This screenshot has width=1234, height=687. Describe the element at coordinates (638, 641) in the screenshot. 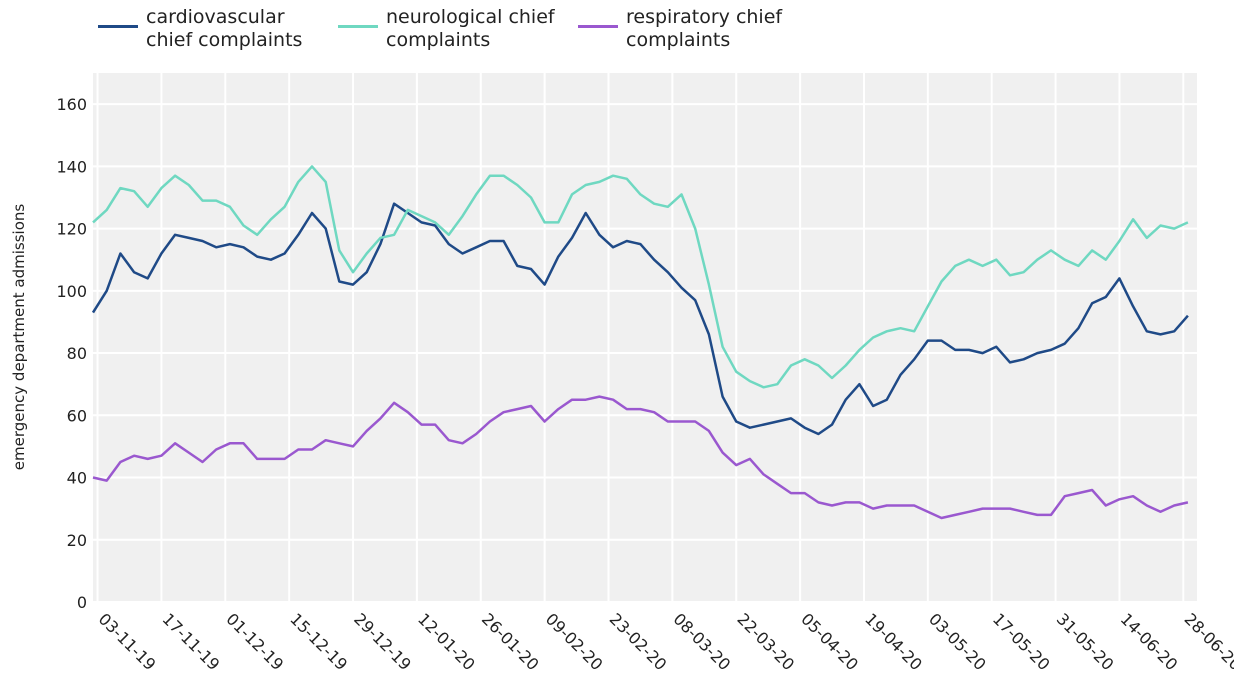

I see `x-tick-label: 23-02-20` at that location.